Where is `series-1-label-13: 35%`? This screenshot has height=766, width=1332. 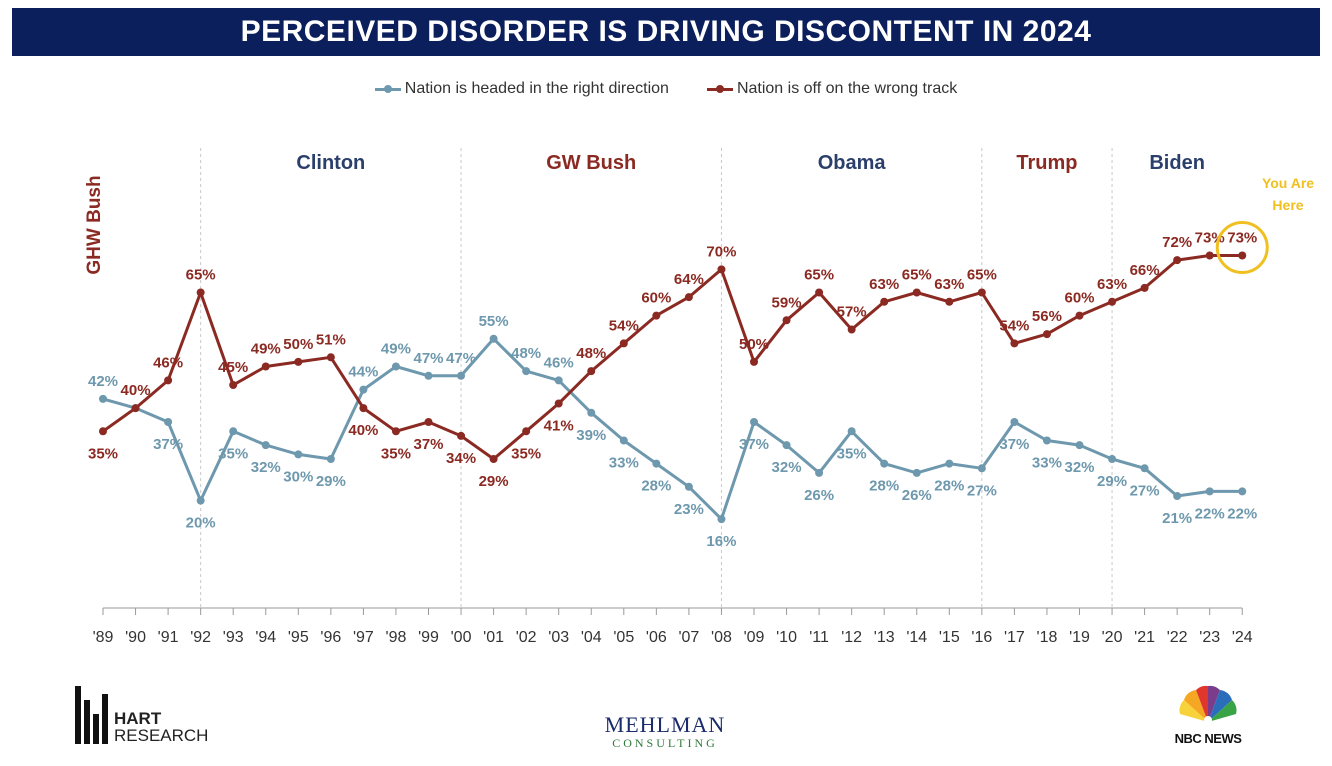 series-1-label-13: 35% is located at coordinates (526, 453).